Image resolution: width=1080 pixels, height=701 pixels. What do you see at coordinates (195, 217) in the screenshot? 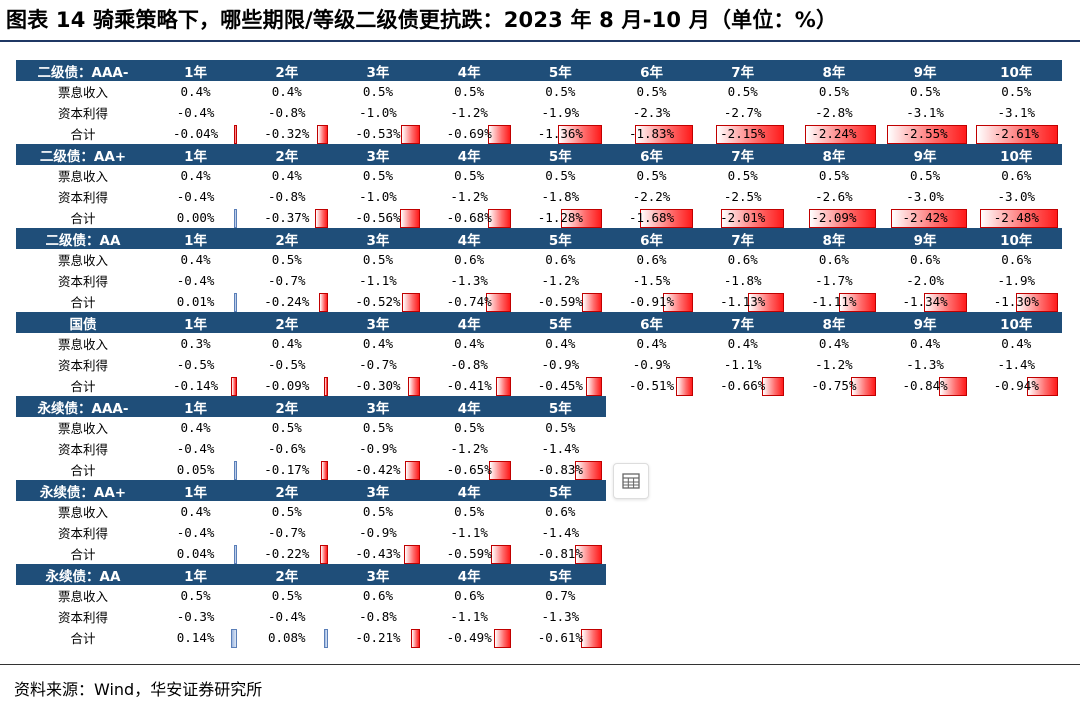
I see `value-cell: 0.00%` at bounding box center [195, 217].